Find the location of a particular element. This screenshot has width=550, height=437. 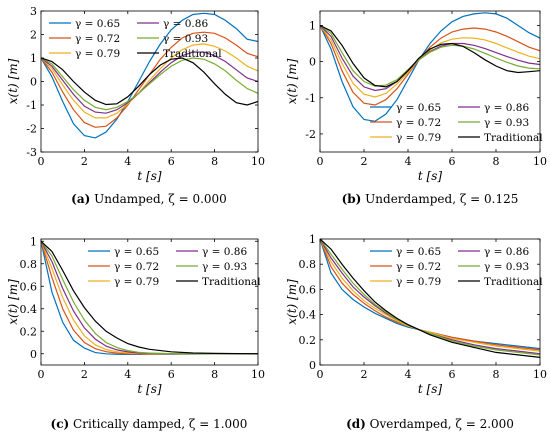

panel-caption: (d) Overdamped, ζ = 2.000 is located at coordinates (430, 424).